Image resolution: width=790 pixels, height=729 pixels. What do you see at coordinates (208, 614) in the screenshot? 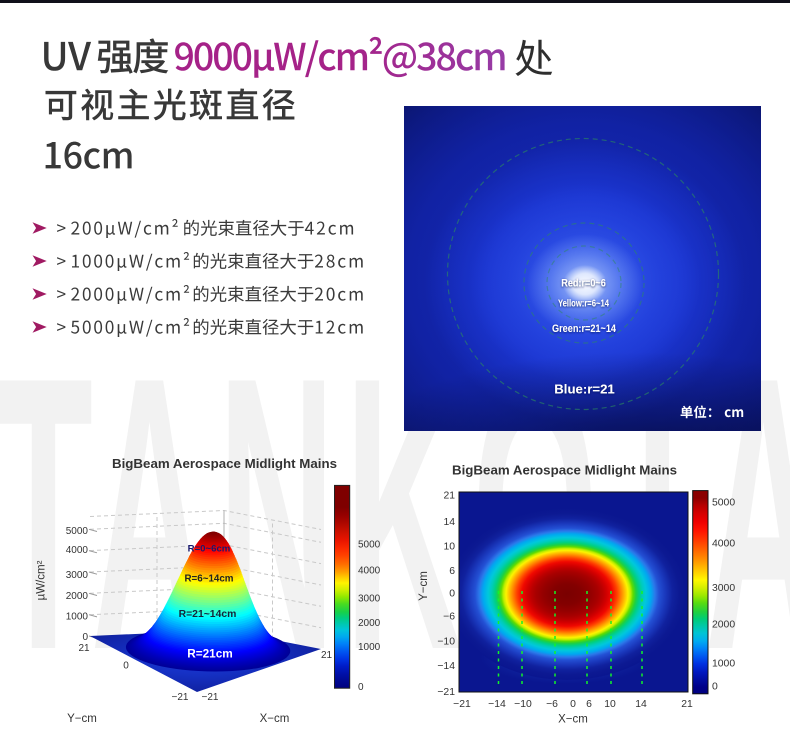
I see `svg-text: R=21~14cm` at bounding box center [208, 614].